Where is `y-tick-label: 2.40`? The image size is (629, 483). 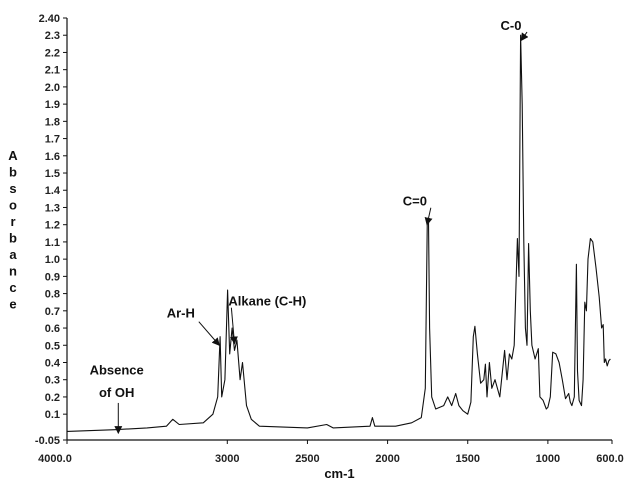 y-tick-label: 2.40 is located at coordinates (49, 19).